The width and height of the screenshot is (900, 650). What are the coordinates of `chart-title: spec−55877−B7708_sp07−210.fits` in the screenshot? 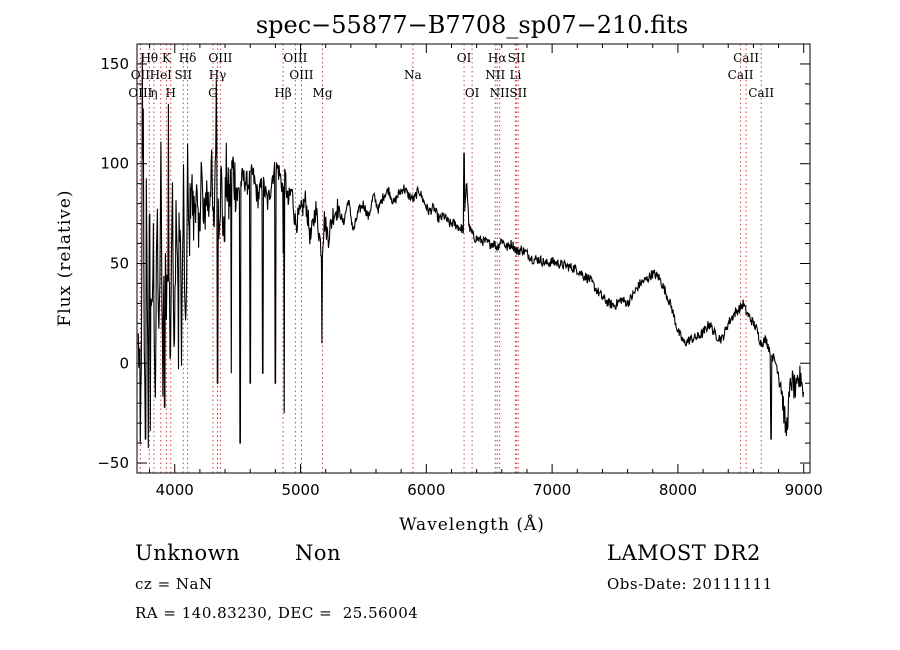 It's located at (472, 25).